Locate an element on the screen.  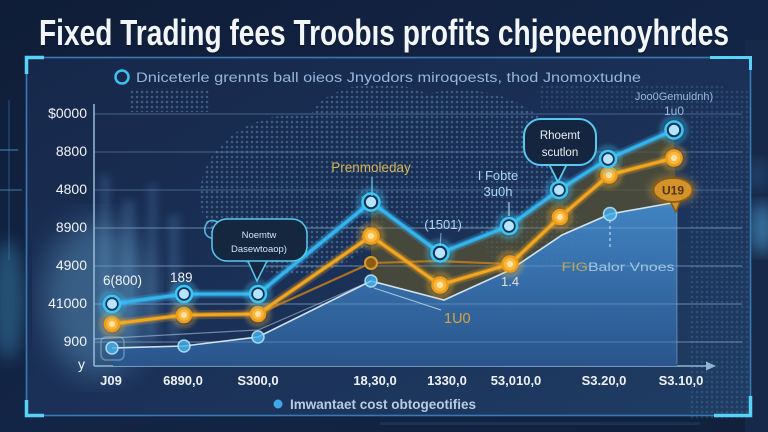
svg-text: Rhoemt is located at coordinates (560, 136).